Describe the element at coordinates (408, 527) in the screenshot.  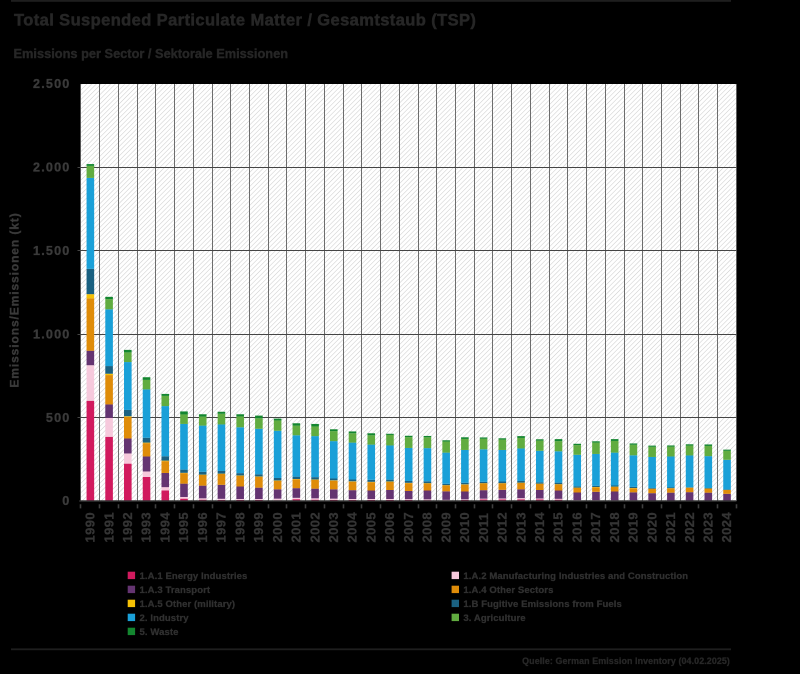
I see `svg-text: 2007` at that location.